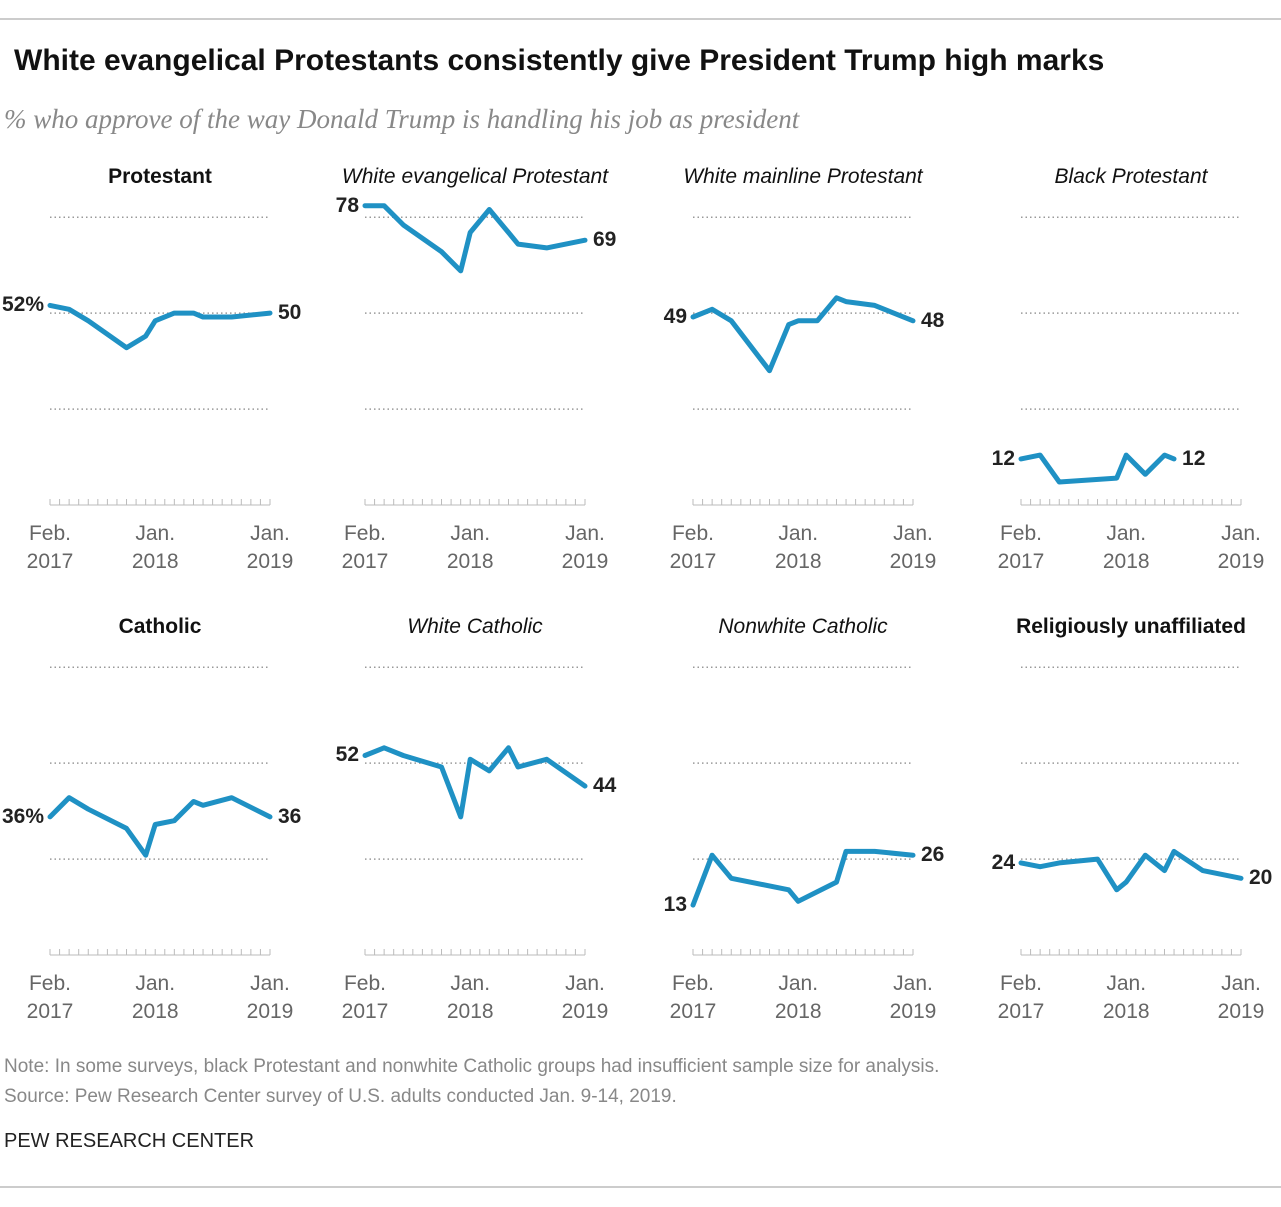 This screenshot has height=1207, width=1281. Describe the element at coordinates (290, 313) in the screenshot. I see `value-label: 50` at that location.